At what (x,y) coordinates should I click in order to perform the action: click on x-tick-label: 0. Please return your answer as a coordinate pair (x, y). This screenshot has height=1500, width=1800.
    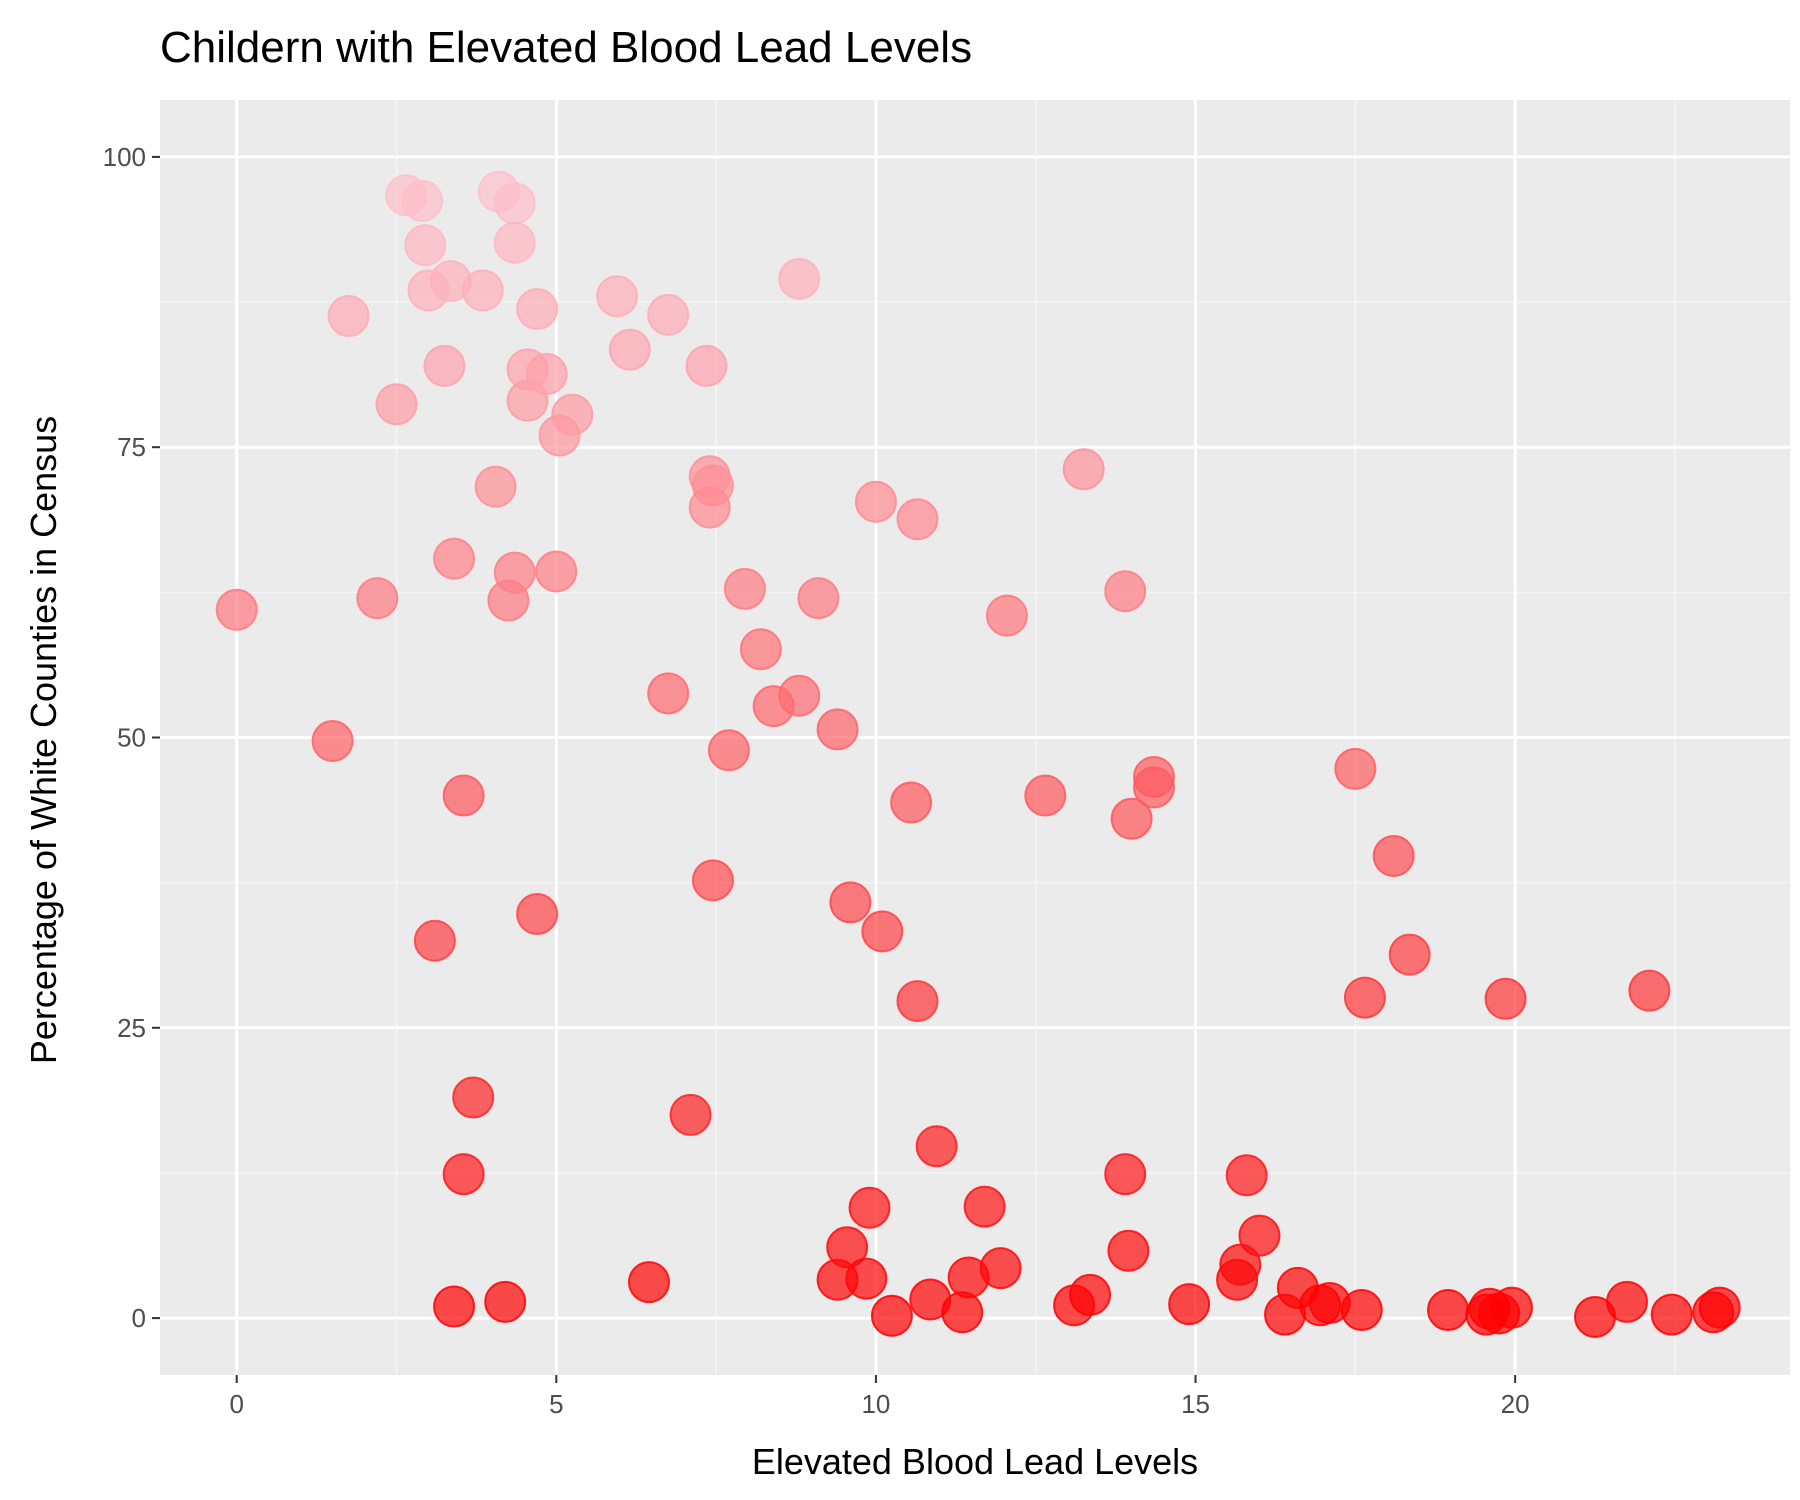
    Looking at the image, I should click on (236, 1404).